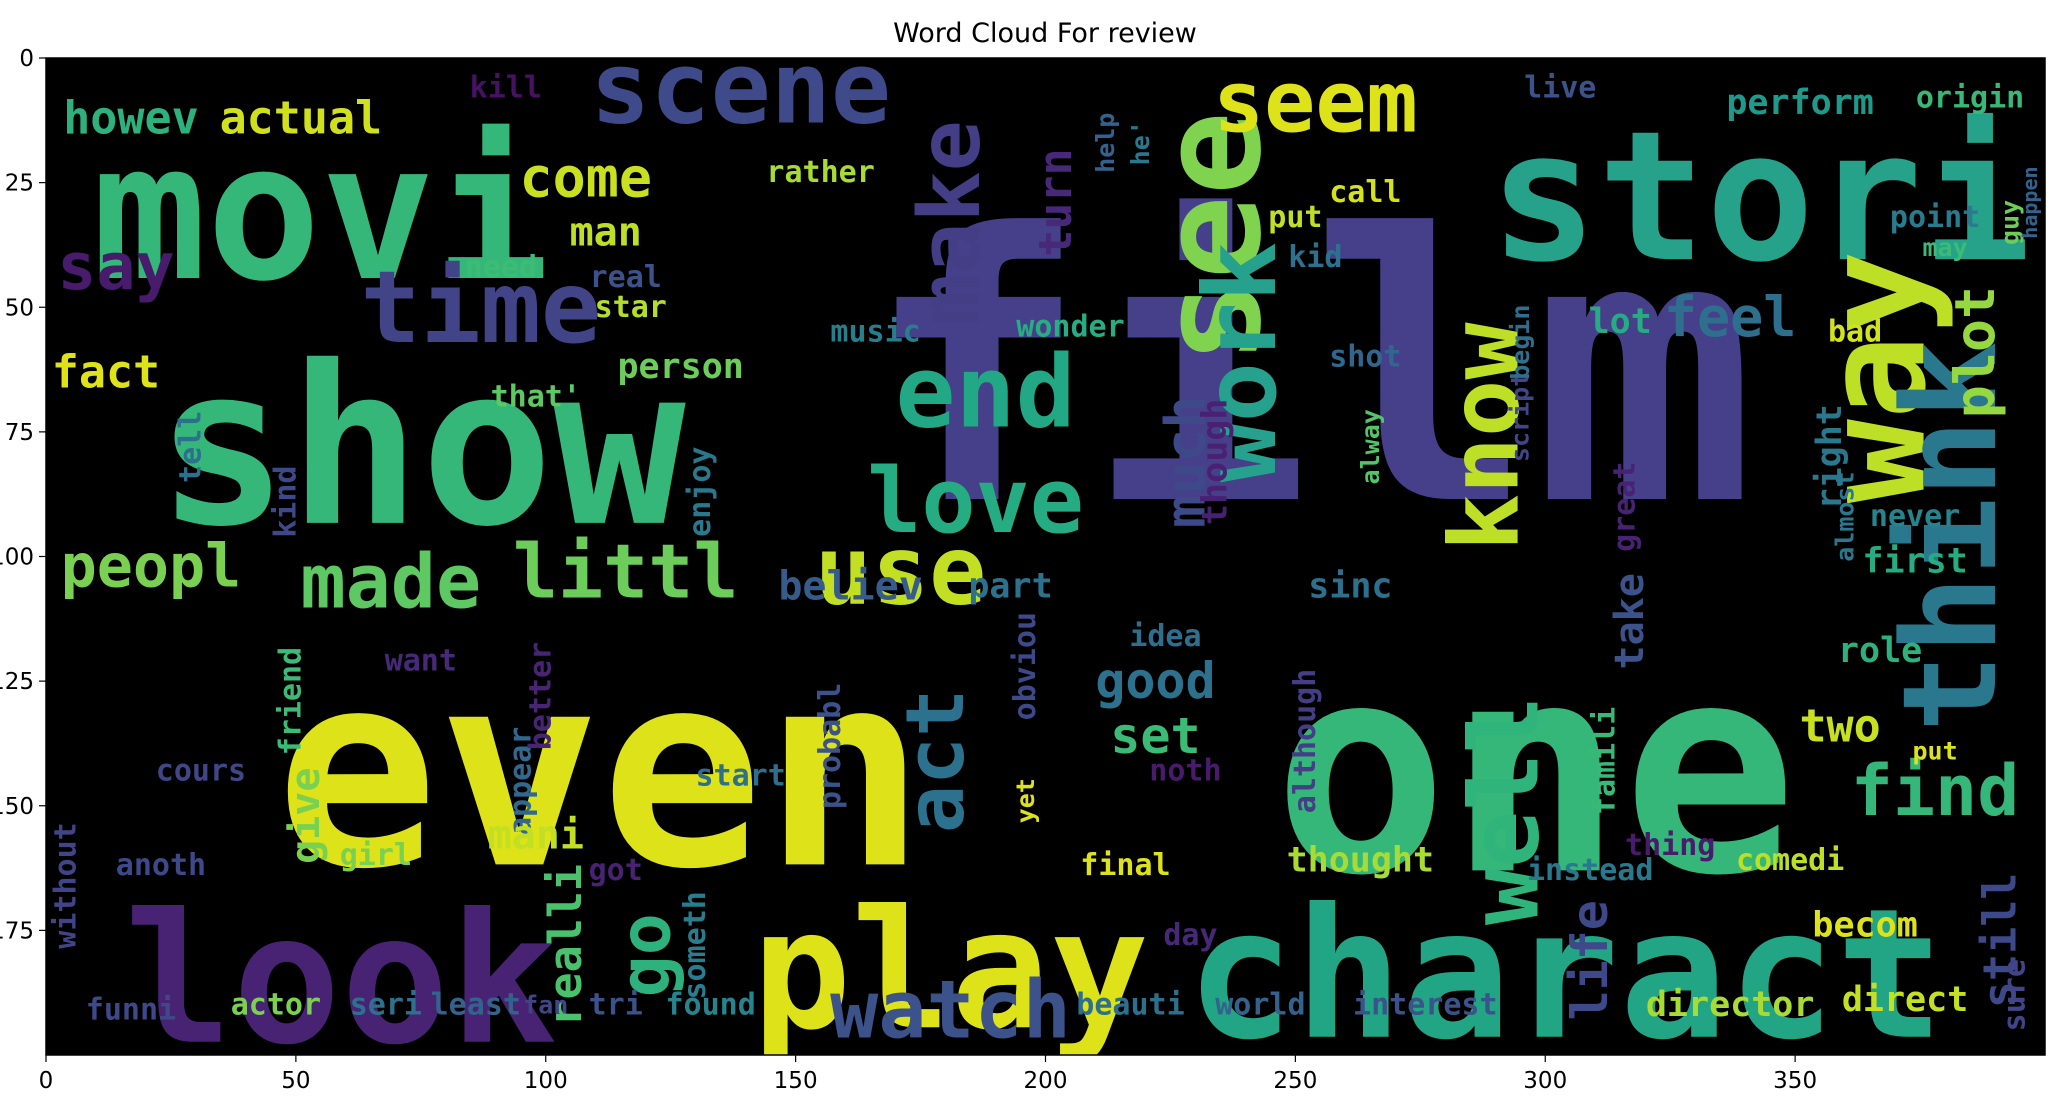  What do you see at coordinates (1025, 800) in the screenshot?
I see `word-yet: yet` at bounding box center [1025, 800].